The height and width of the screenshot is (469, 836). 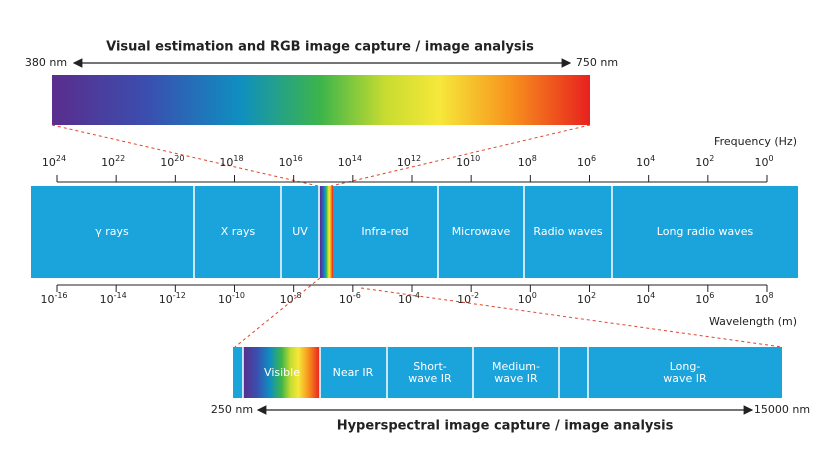 What do you see at coordinates (238, 295) in the screenshot?
I see `tick-exponent: -10` at bounding box center [238, 295].